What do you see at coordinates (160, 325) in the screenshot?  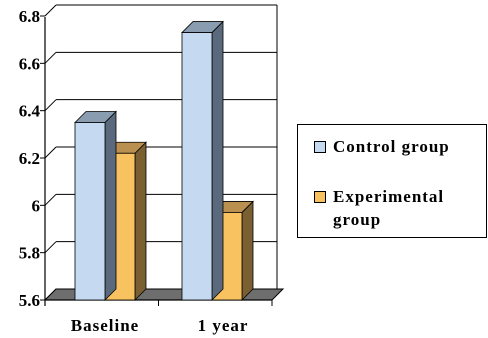 I see `x-axis-category-labels: Baseline 1 year` at bounding box center [160, 325].